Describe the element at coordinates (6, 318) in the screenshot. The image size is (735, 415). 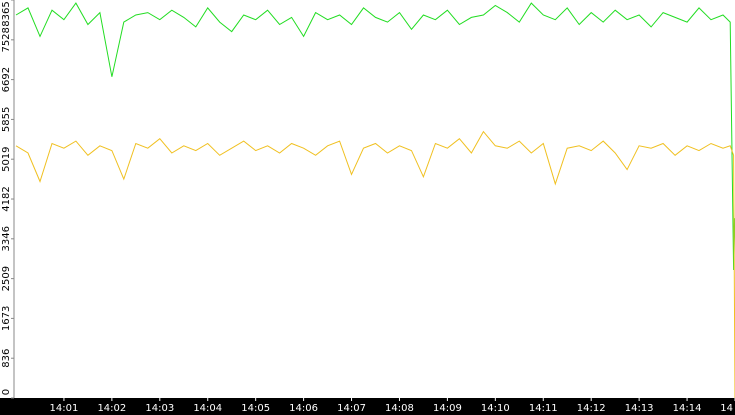
I see `y-tick-label: 1673` at that location.